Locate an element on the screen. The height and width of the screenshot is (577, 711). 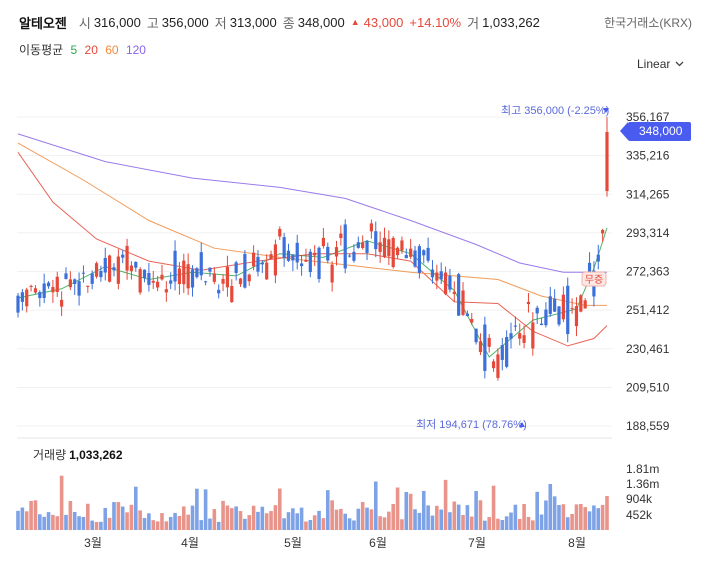
free-issue-badge: 무증 is located at coordinates (594, 279).